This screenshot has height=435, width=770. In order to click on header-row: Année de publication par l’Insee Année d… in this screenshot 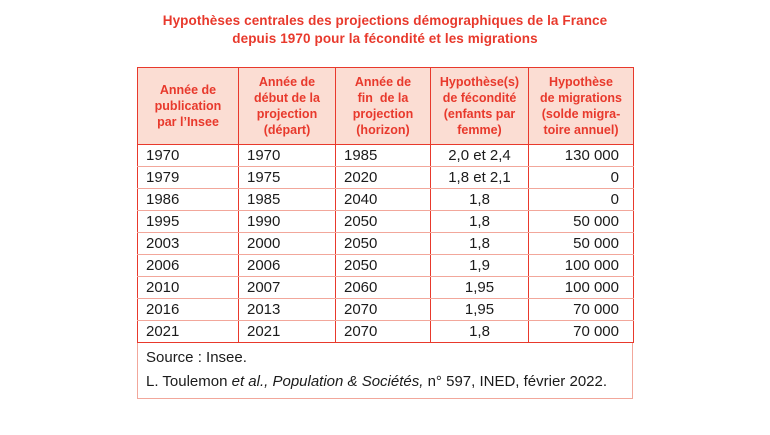, I will do `click(385, 106)`.